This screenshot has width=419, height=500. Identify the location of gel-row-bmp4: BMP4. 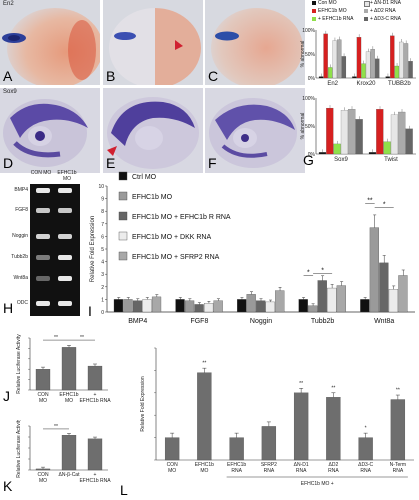
(21, 190).